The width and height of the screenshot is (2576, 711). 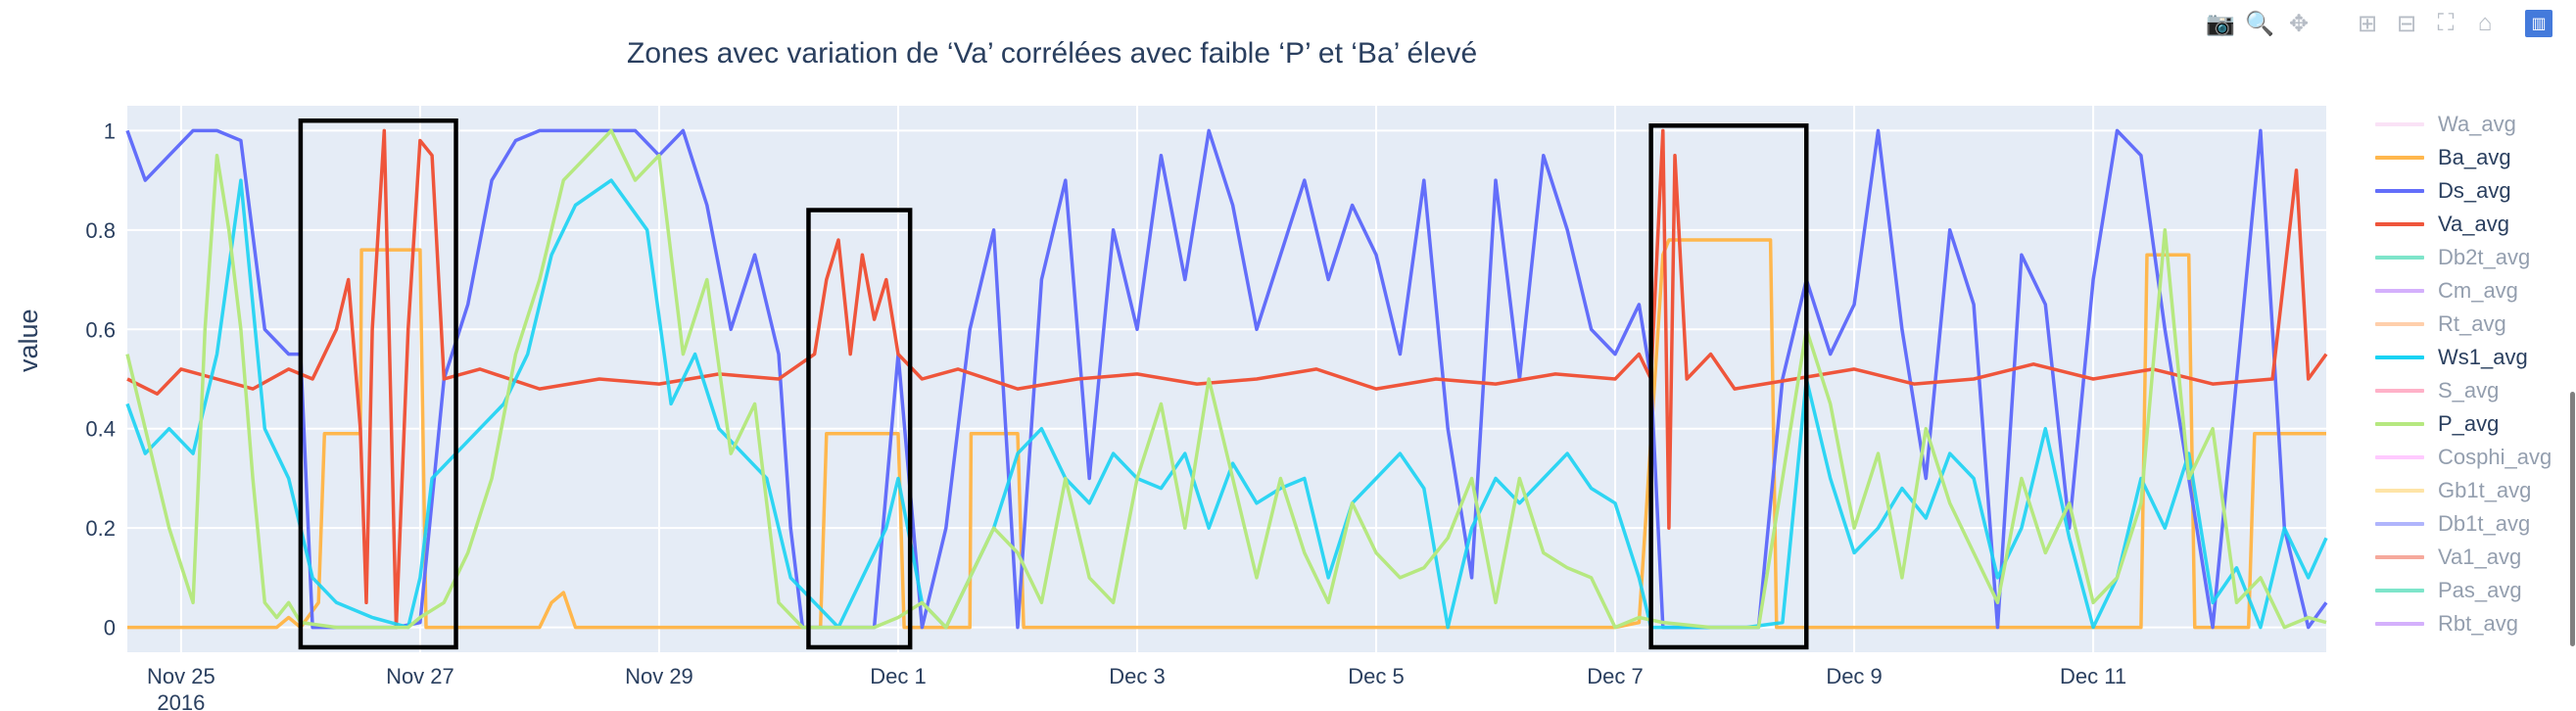 I want to click on legend-label: Va1_avg, so click(x=2480, y=557).